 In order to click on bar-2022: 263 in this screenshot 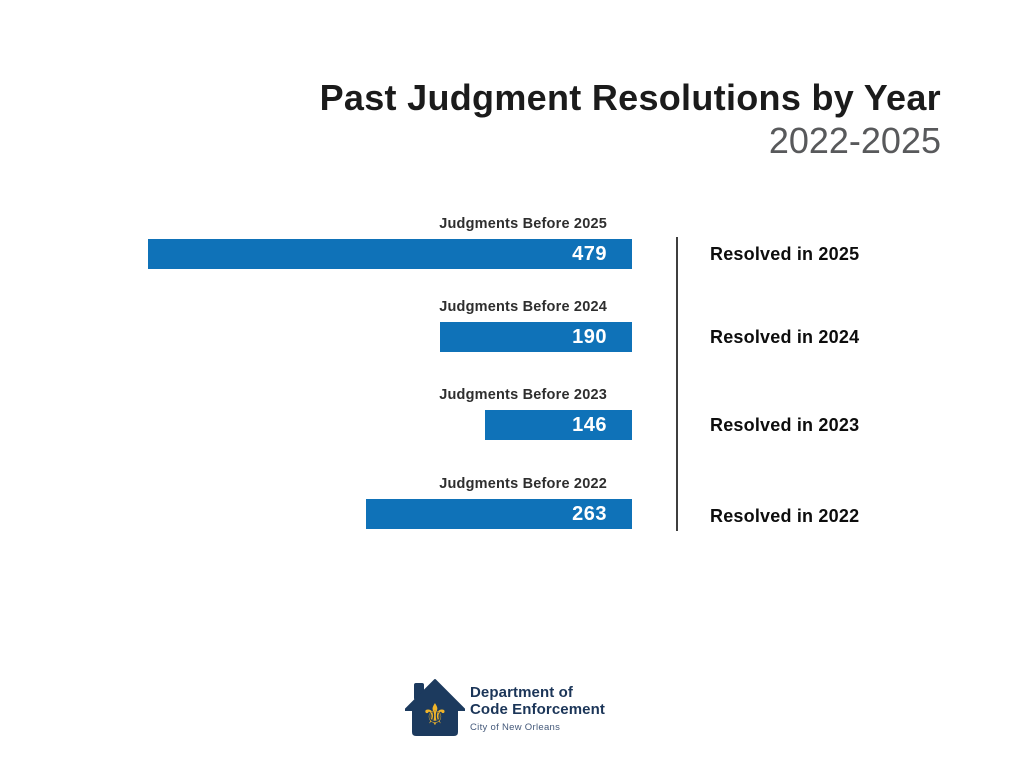, I will do `click(499, 514)`.